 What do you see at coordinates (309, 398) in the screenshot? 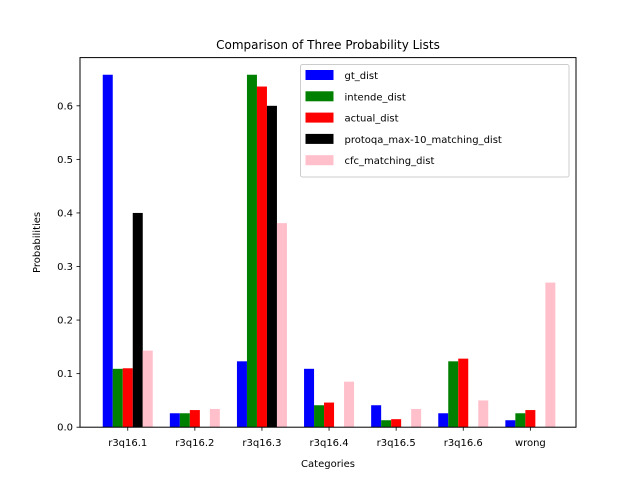
I see `bar-gt_dist-r3q16.4` at bounding box center [309, 398].